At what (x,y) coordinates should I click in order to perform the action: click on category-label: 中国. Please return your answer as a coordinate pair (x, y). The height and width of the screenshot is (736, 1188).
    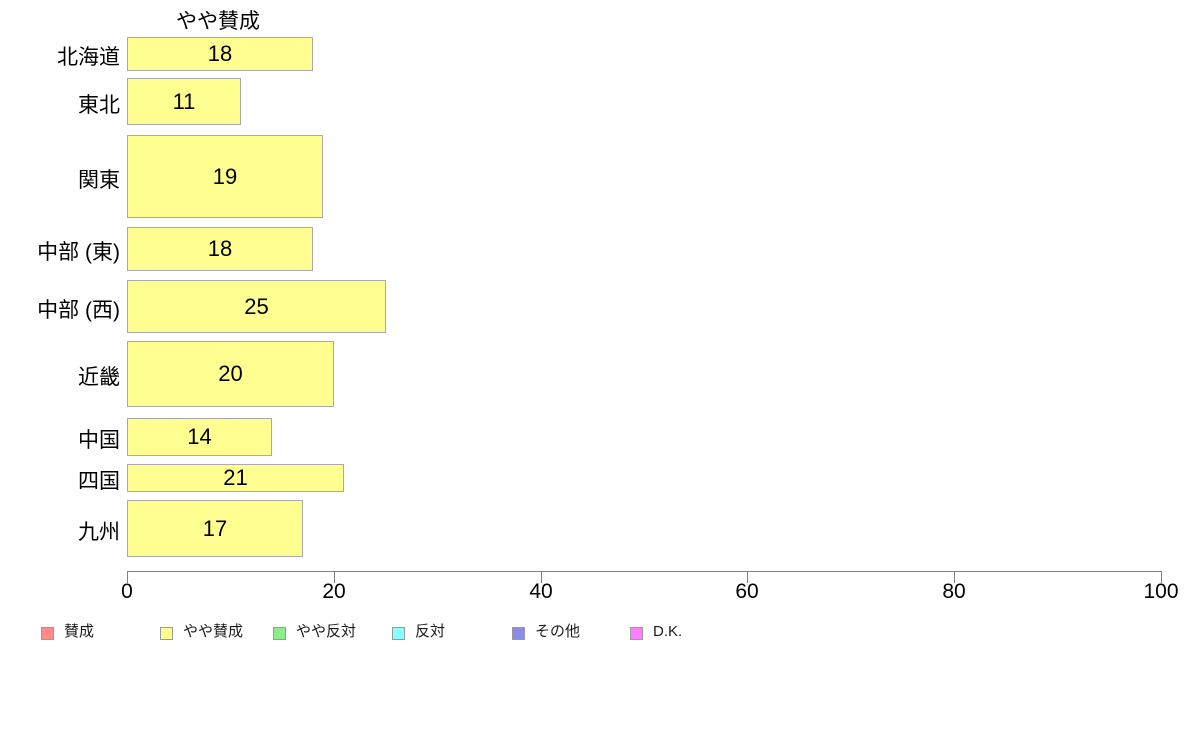
    Looking at the image, I should click on (99, 440).